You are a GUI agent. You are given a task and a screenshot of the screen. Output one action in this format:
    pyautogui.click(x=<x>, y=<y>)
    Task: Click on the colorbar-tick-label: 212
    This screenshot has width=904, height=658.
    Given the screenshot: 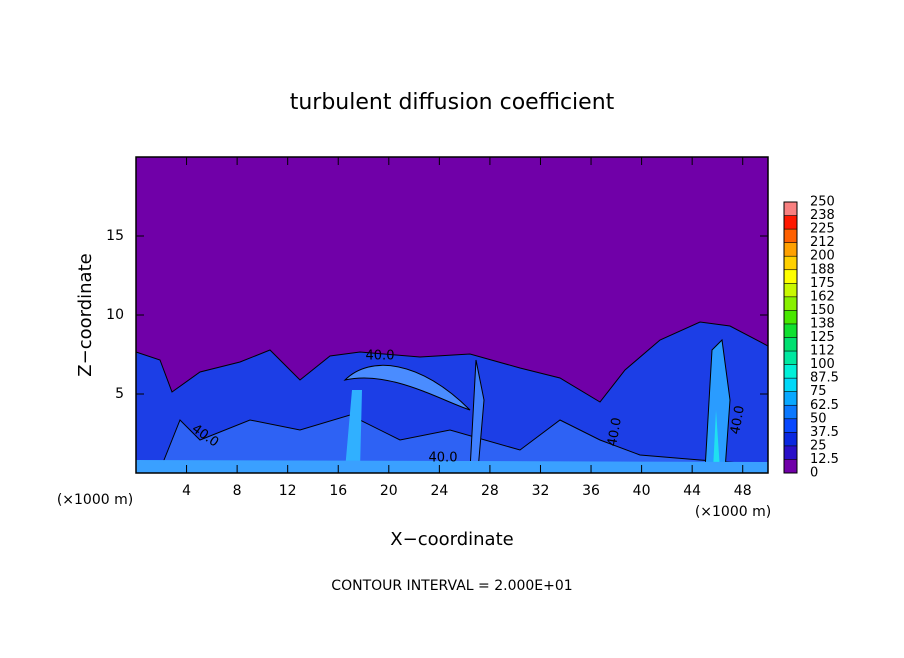 What is the action you would take?
    pyautogui.click(x=822, y=242)
    